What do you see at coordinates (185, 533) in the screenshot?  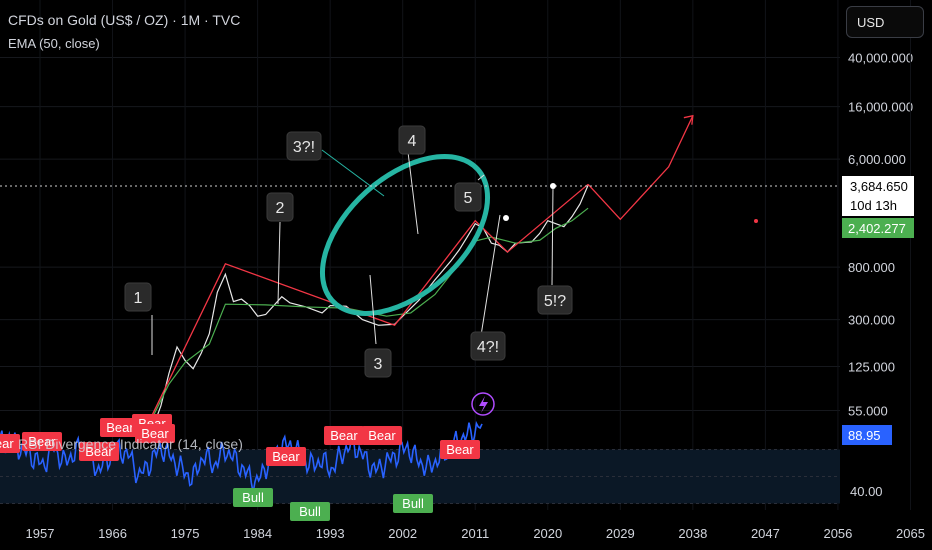 I see `x-tick-label: 1975` at bounding box center [185, 533].